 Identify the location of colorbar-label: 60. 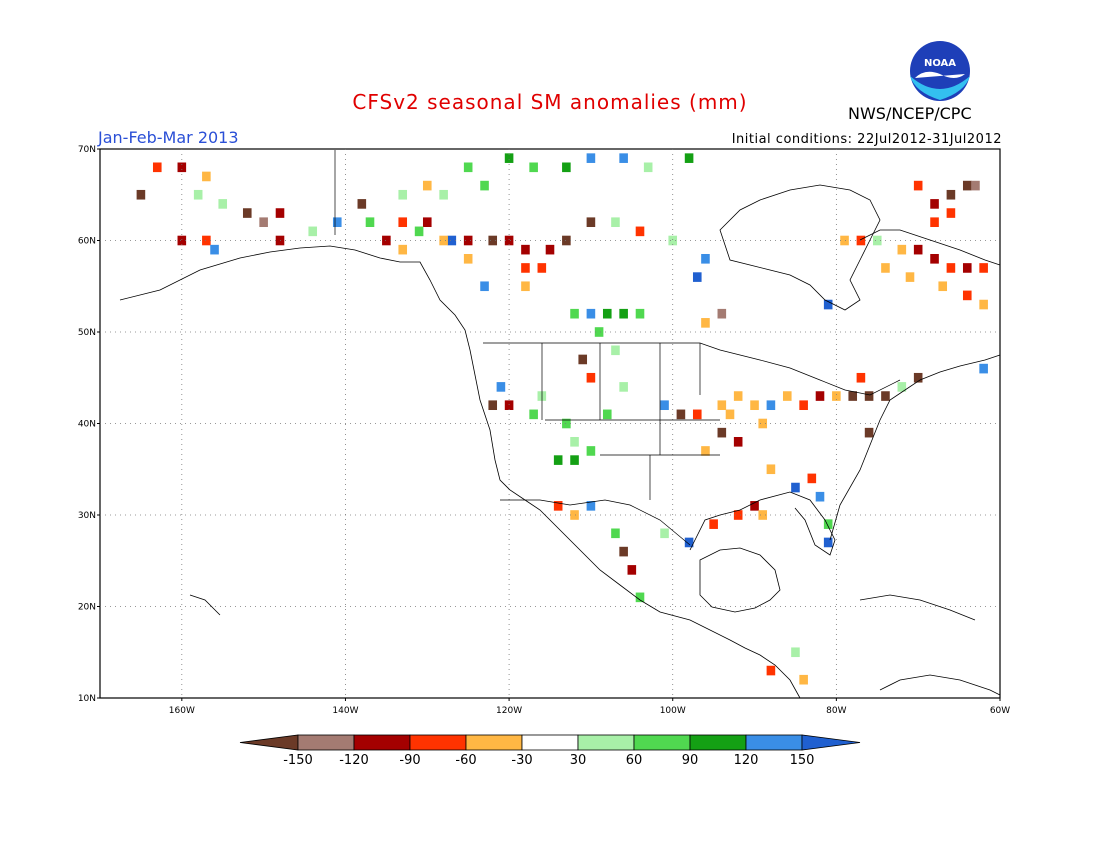
(634, 760).